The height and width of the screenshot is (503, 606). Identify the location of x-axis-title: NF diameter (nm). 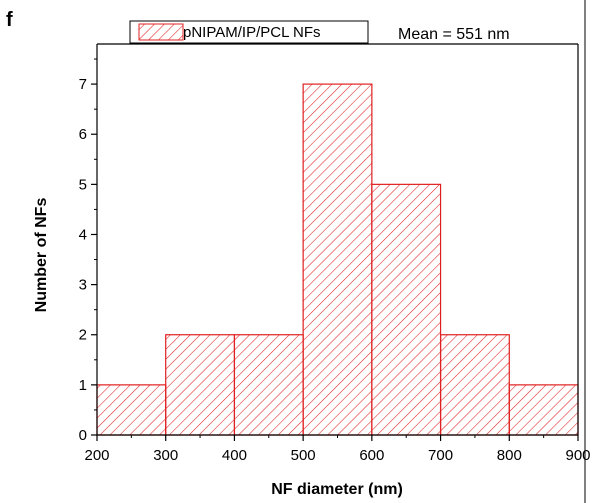
(337, 489).